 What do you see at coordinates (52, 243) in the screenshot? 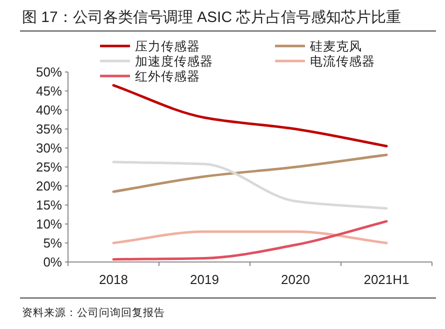
I see `y-tick-label: 5%` at bounding box center [52, 243].